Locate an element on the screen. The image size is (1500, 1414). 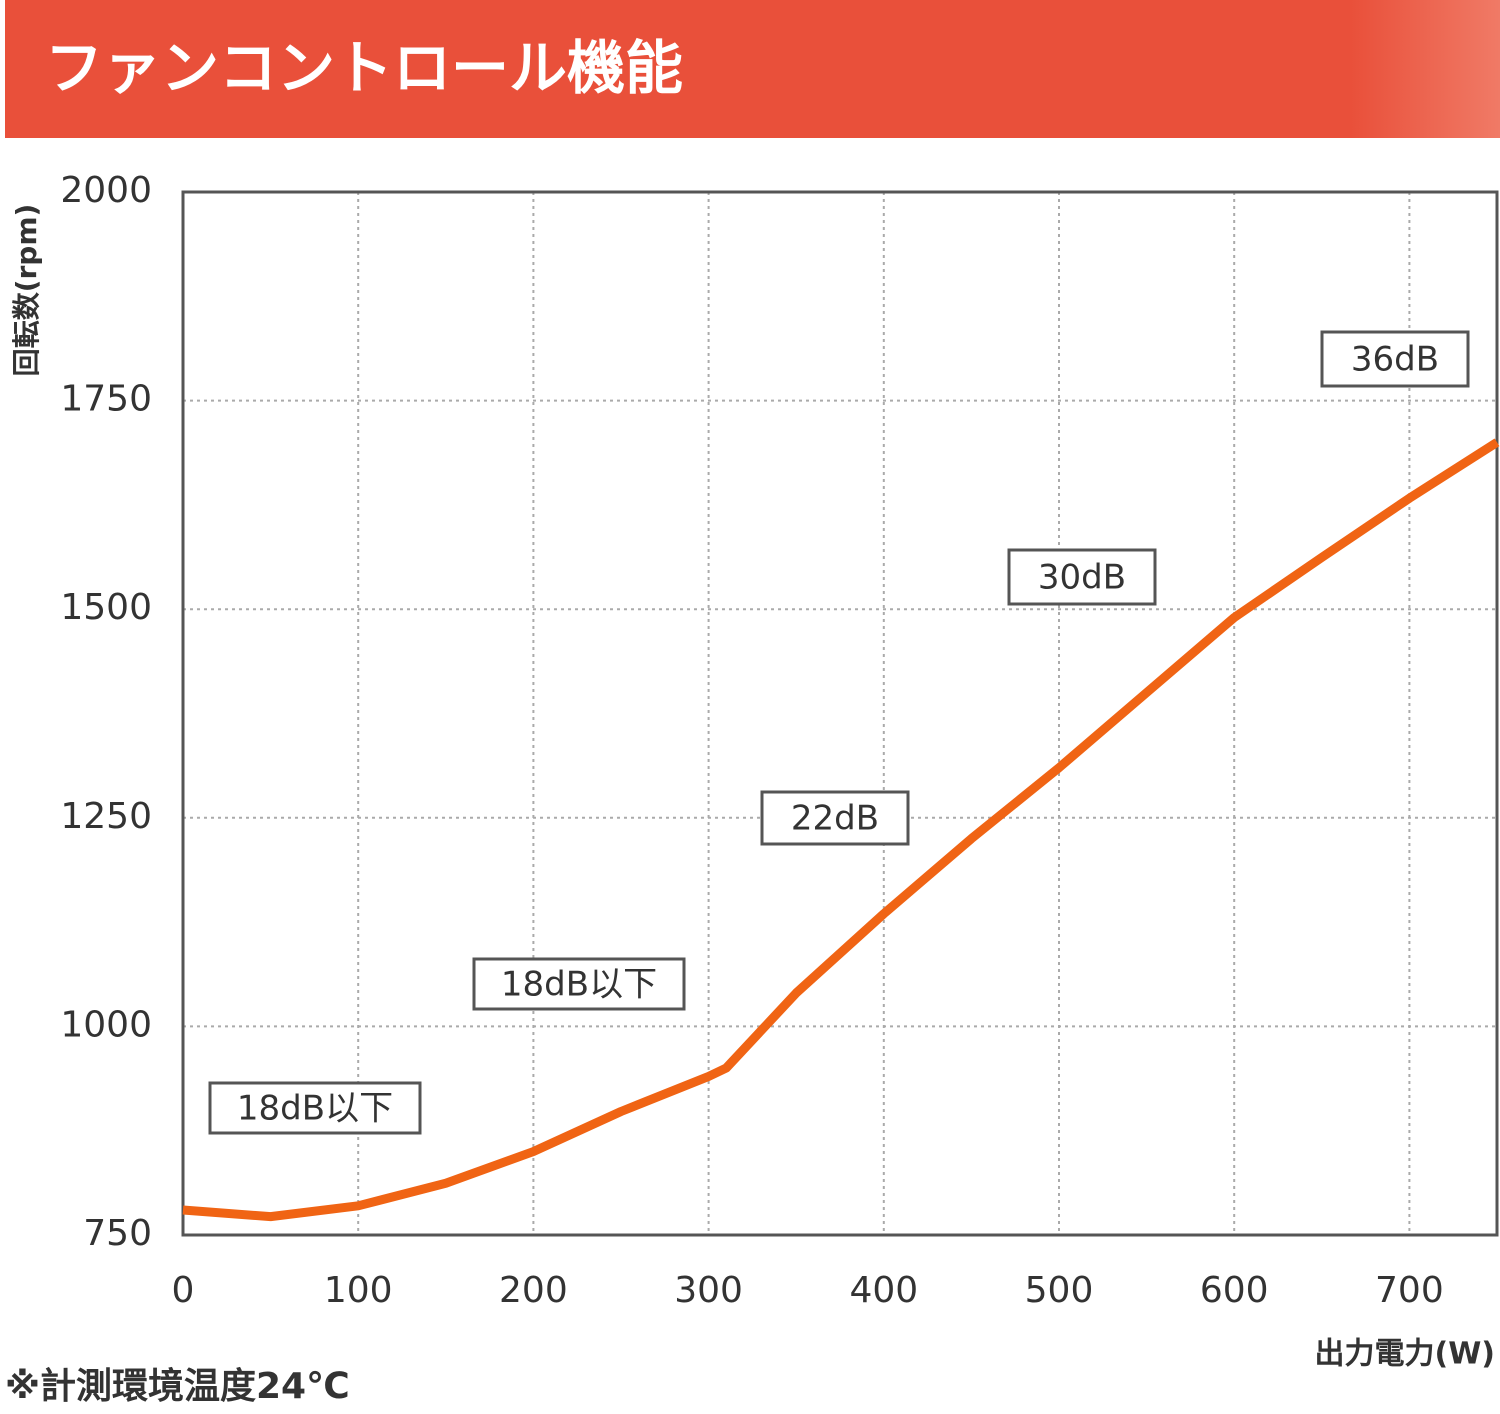
x-tick-label: 400 is located at coordinates (883, 1290).